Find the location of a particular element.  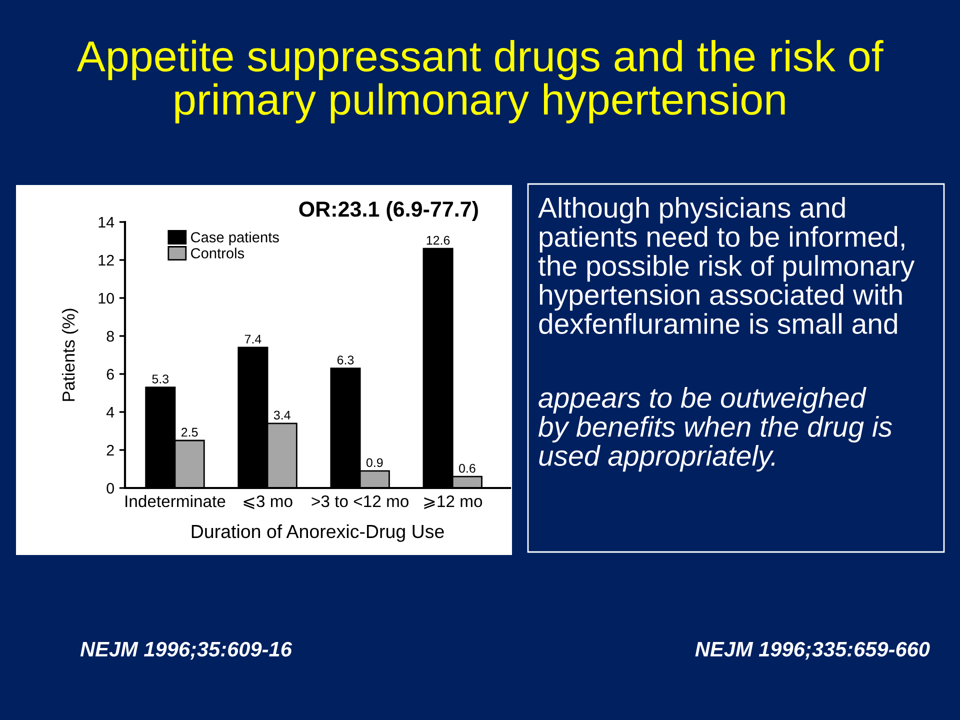

data-label: 6.3 is located at coordinates (345, 360).